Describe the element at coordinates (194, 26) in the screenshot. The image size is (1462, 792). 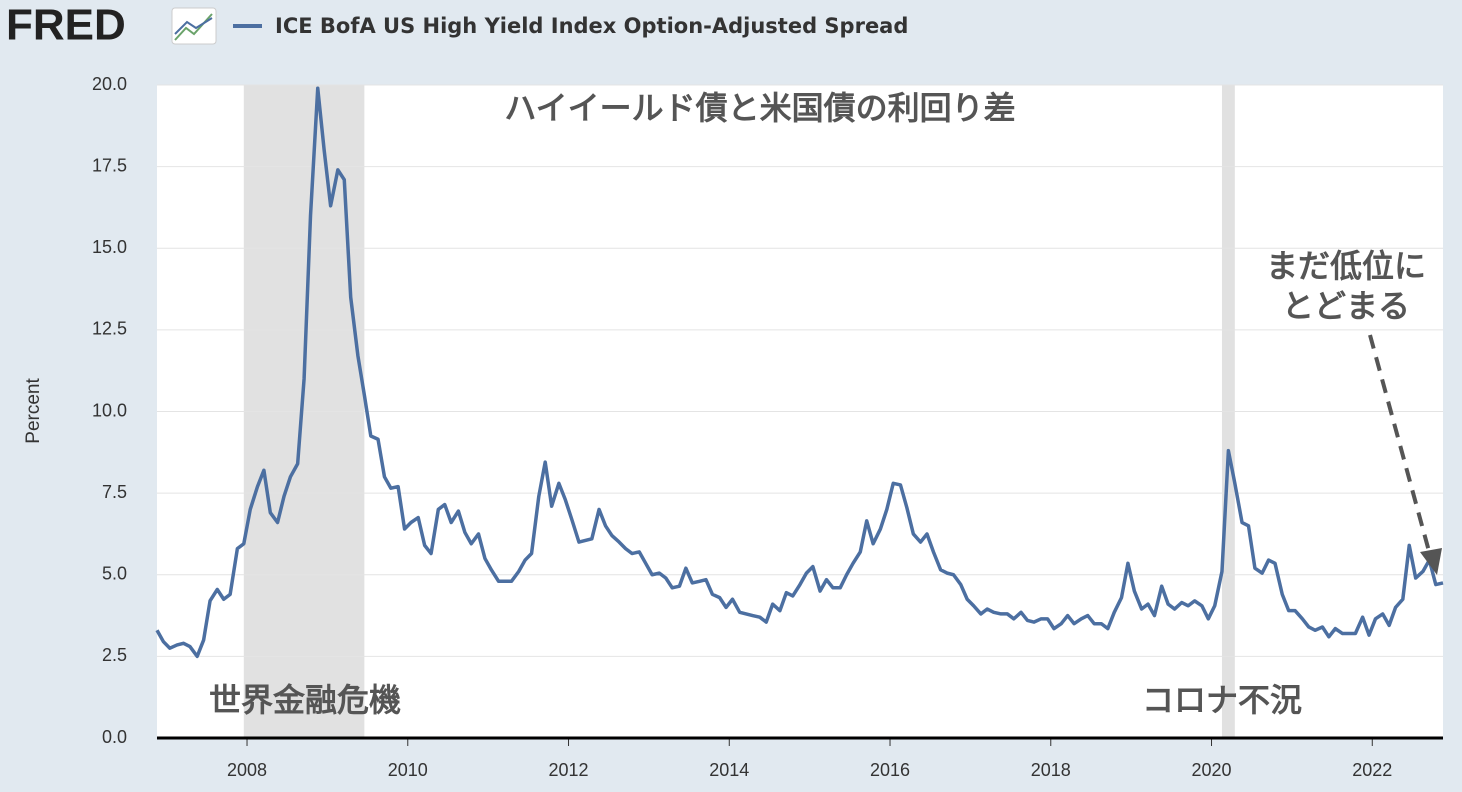
I see `logo-icon` at that location.